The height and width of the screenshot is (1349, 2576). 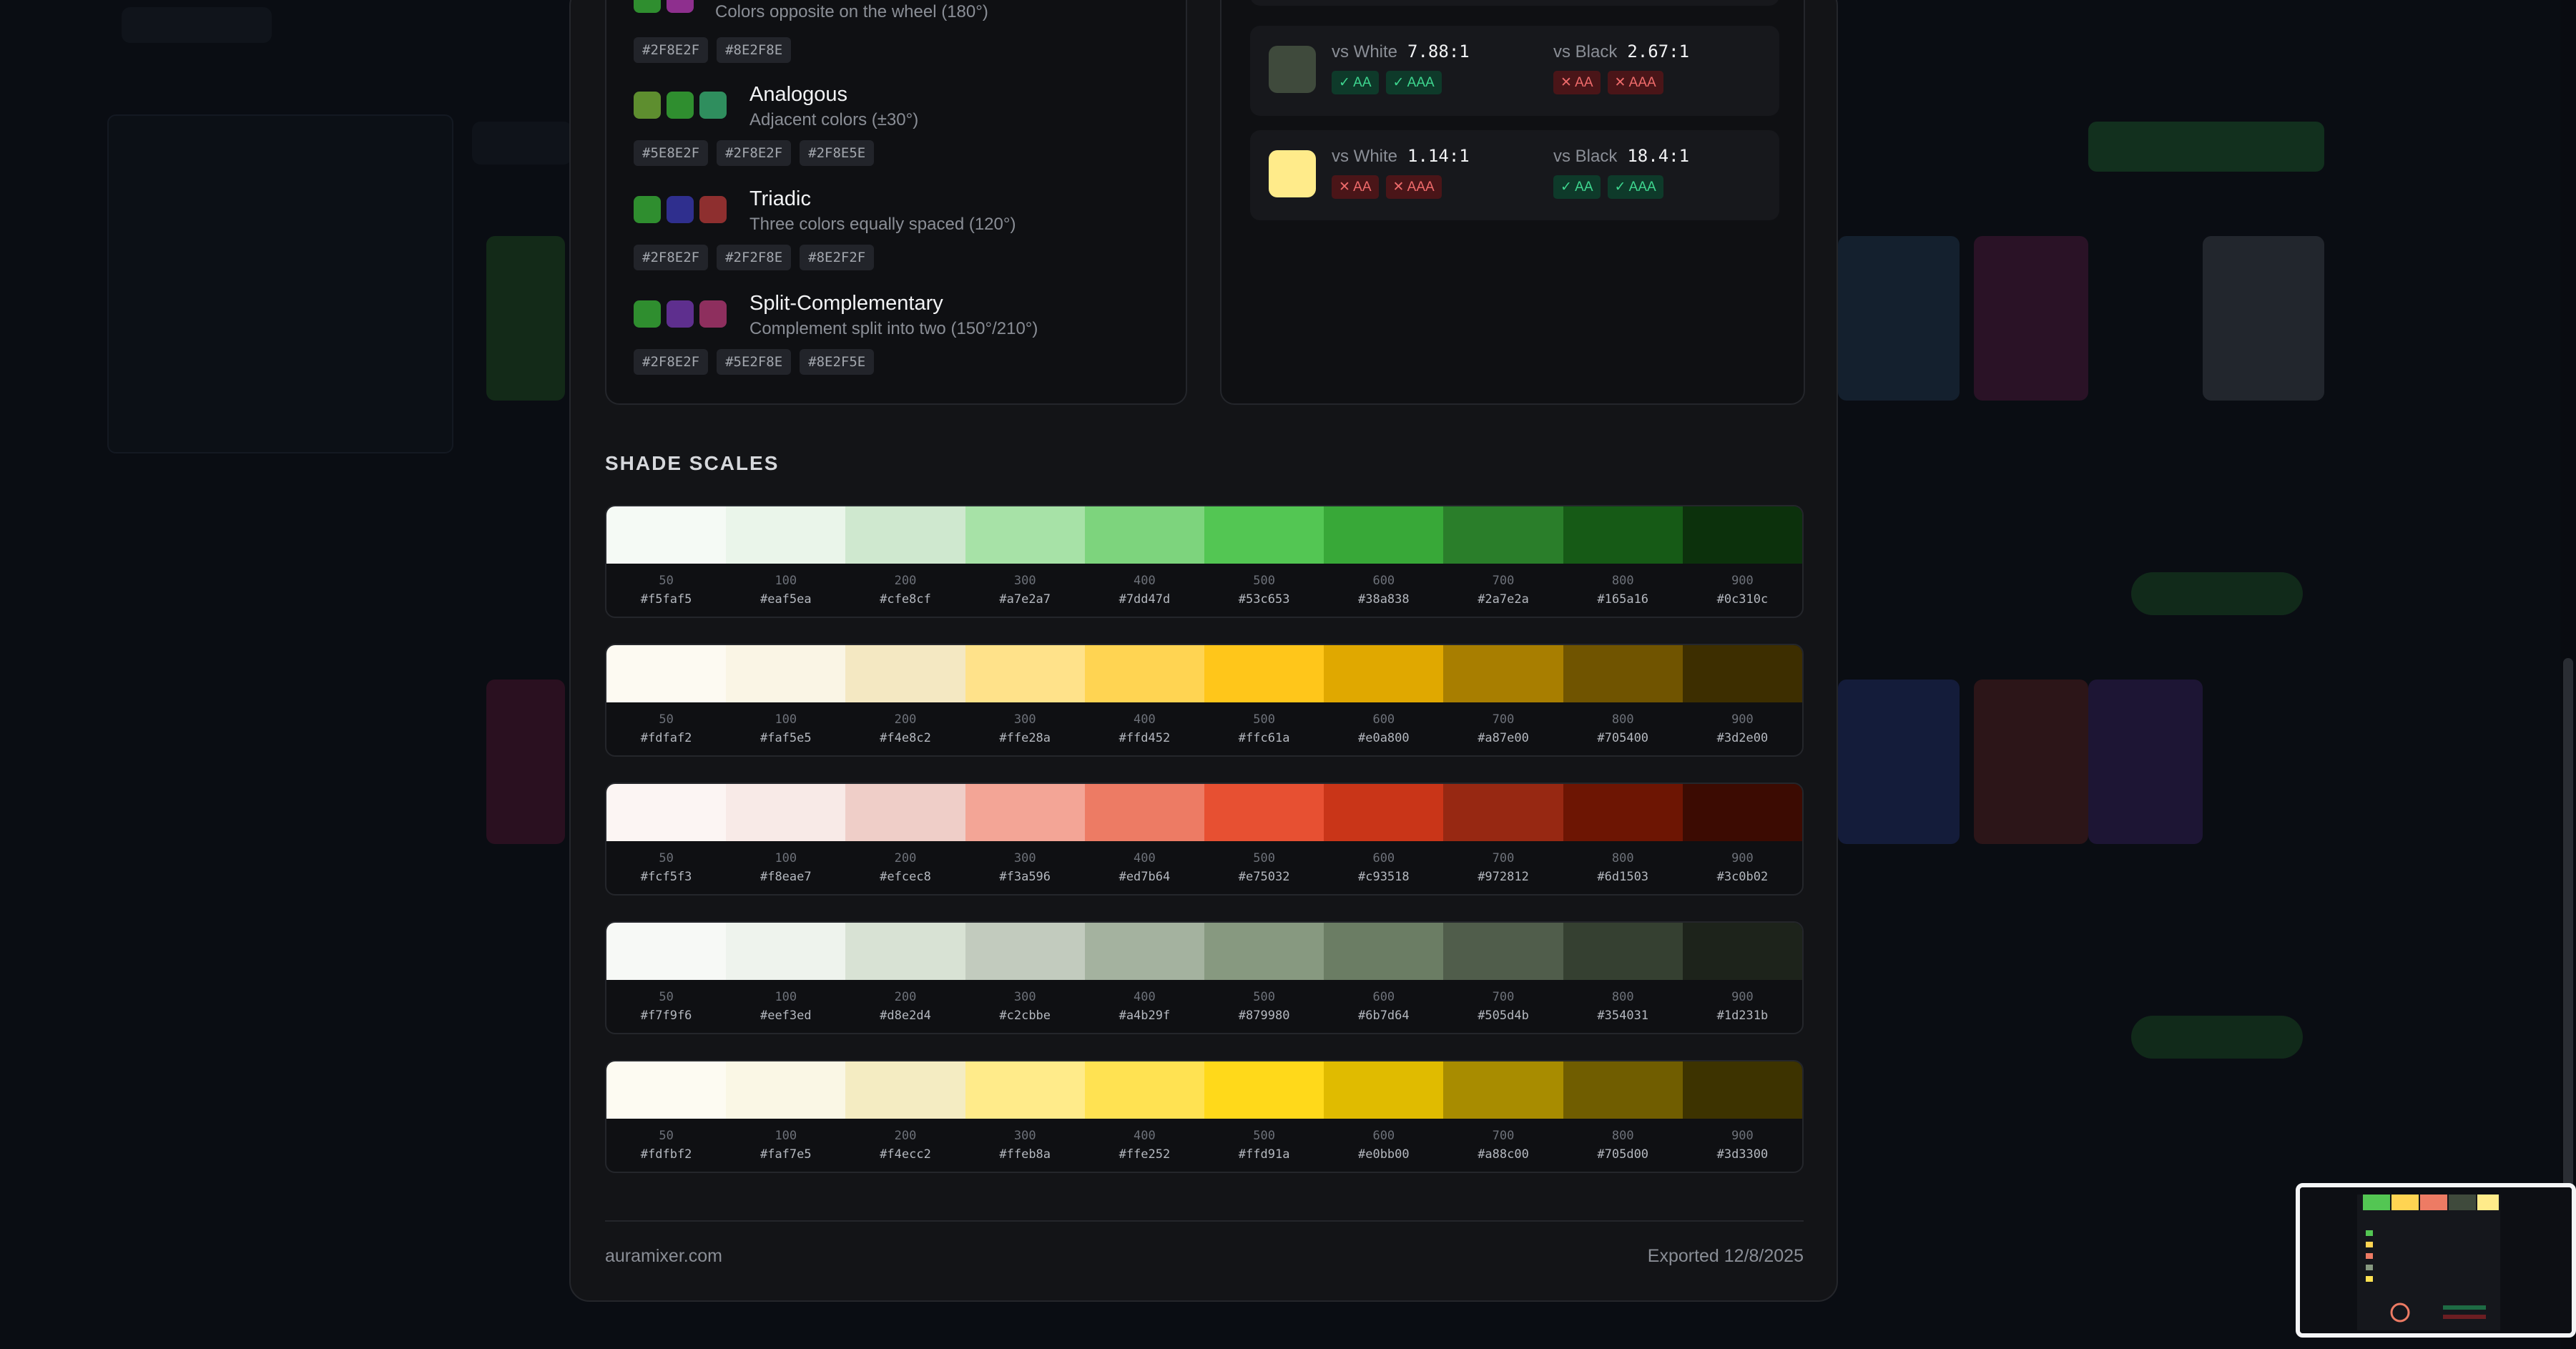 What do you see at coordinates (1145, 738) in the screenshot?
I see `shade-hex: #ffd452` at bounding box center [1145, 738].